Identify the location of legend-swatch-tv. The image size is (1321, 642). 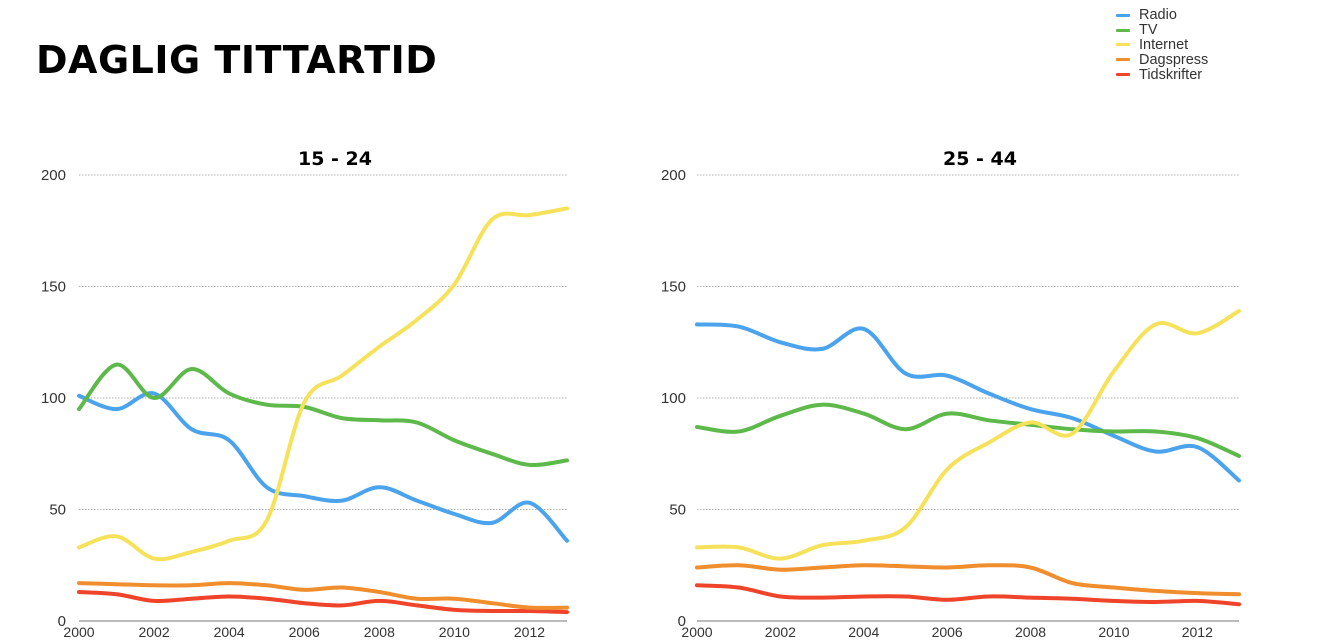
(1123, 30).